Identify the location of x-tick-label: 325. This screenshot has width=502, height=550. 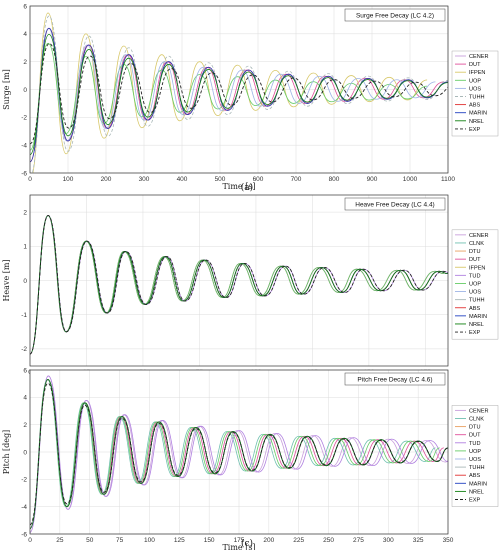
(418, 540).